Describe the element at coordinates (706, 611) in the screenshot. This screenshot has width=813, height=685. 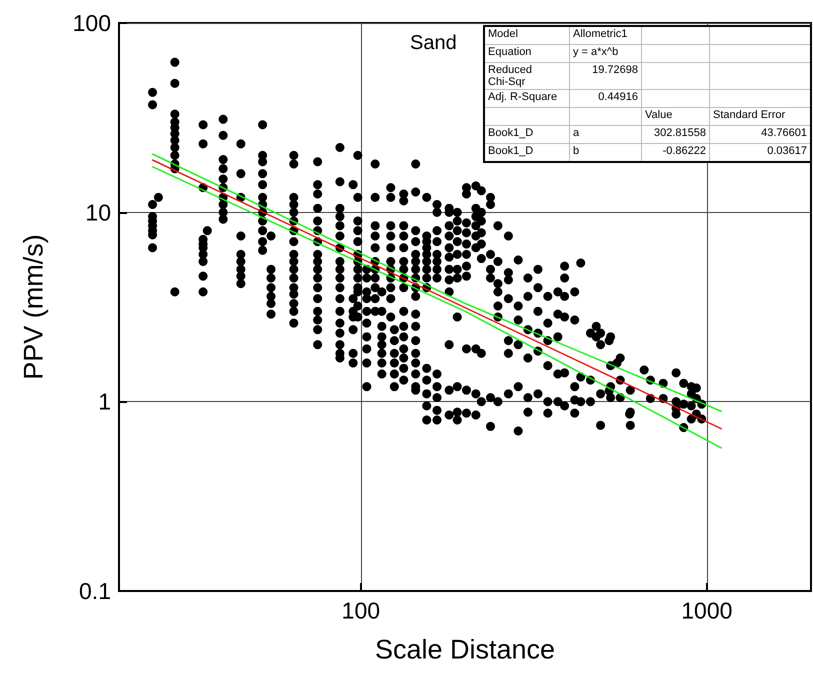
I see `x-tick-label: 1000` at that location.